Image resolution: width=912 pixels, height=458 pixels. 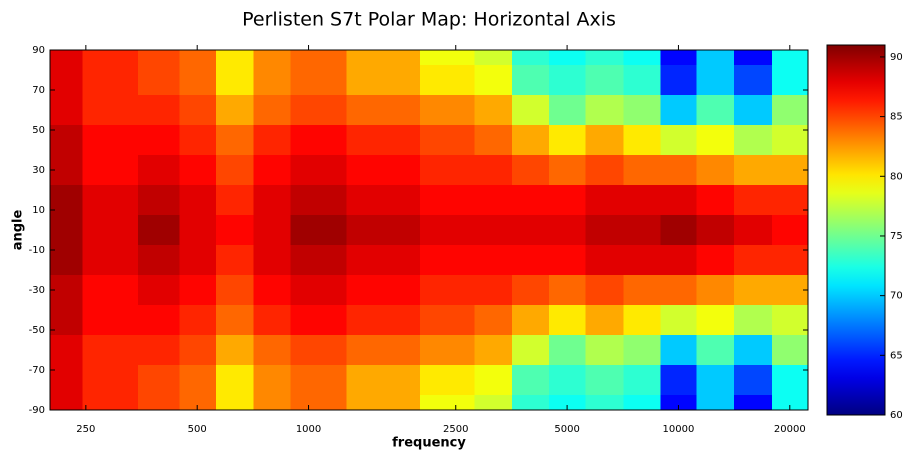 I want to click on y-tick-label: -50, so click(x=37, y=330).